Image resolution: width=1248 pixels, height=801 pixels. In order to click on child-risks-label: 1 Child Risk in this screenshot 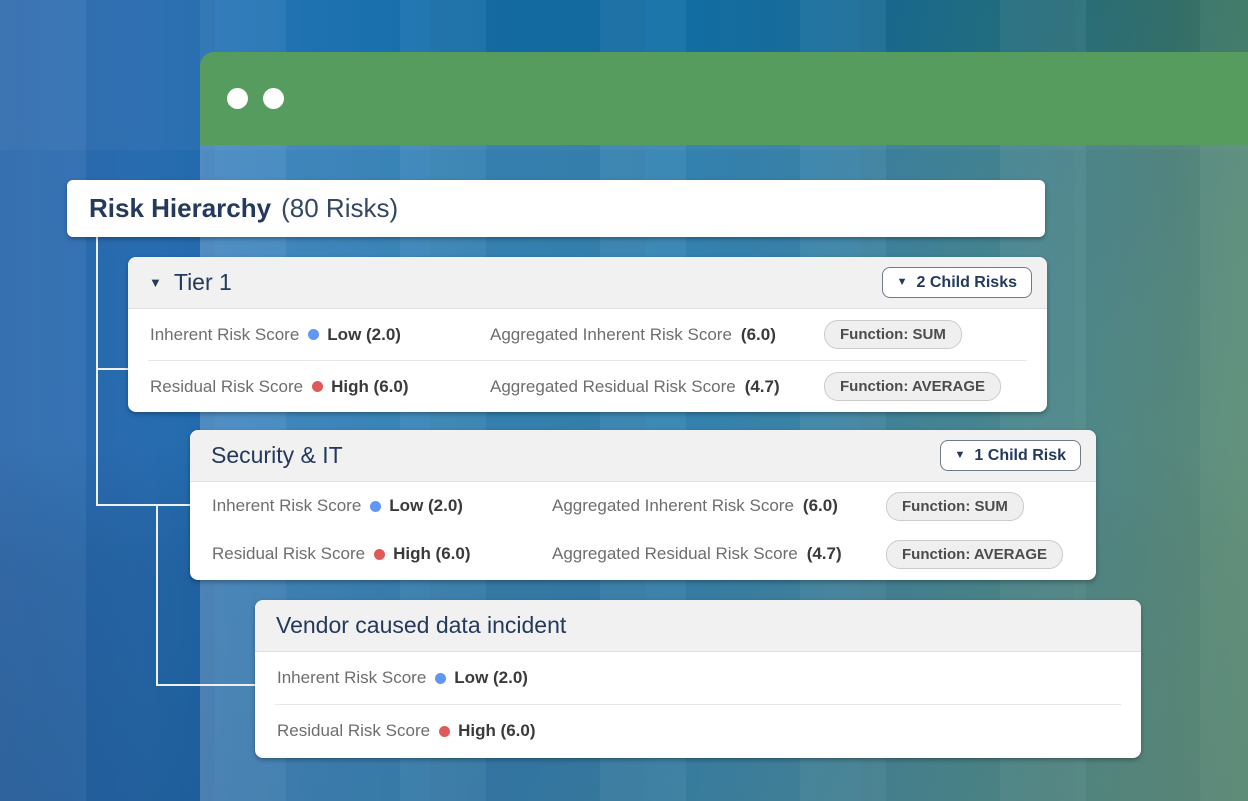, I will do `click(1020, 455)`.